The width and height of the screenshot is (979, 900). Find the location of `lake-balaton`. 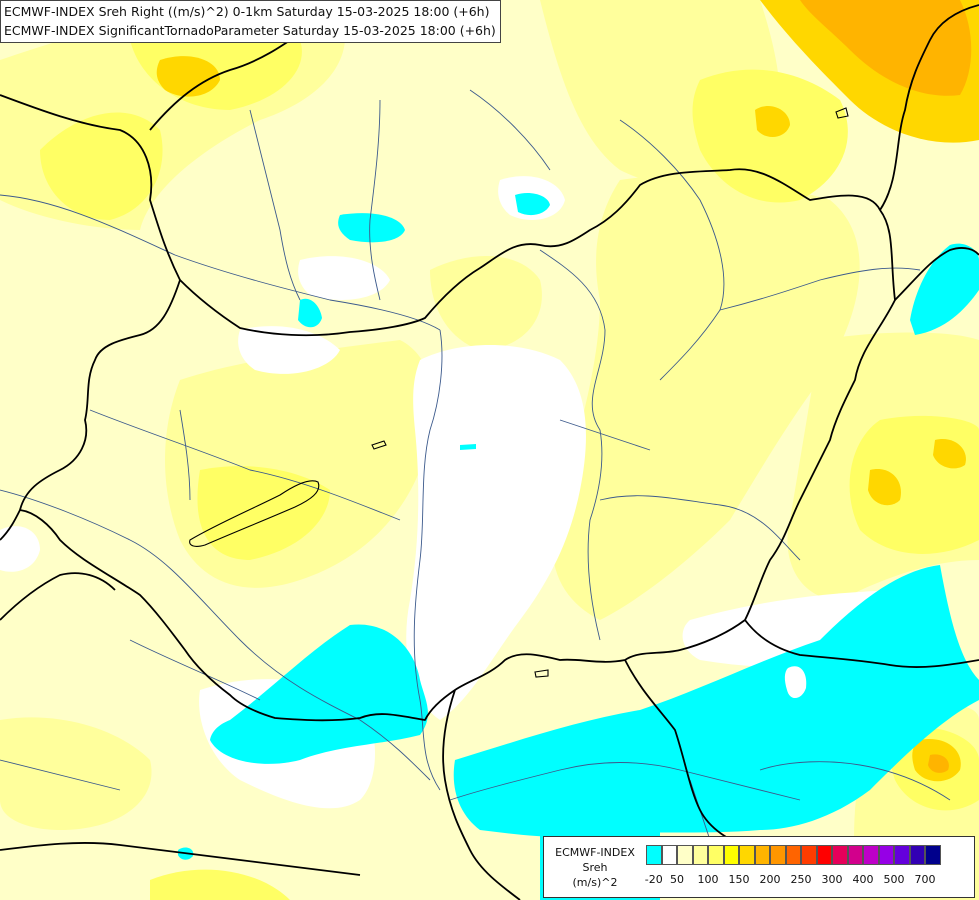

lake-balaton is located at coordinates (254, 513).